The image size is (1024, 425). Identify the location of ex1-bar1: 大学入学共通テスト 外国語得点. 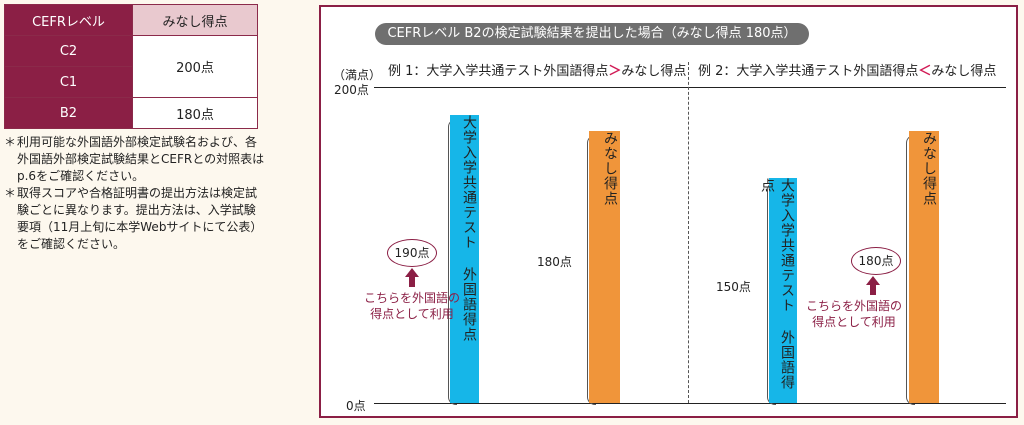
(464, 258).